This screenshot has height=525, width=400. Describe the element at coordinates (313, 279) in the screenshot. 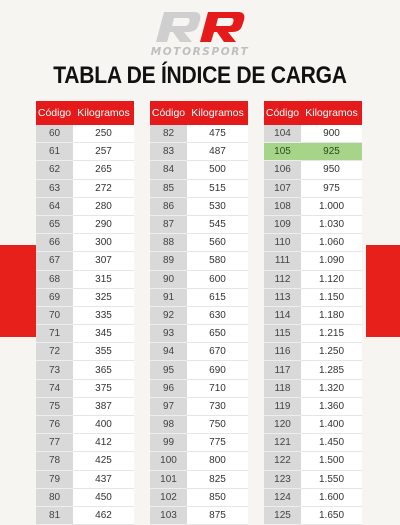

I see `table-row: 112 1.120` at that location.